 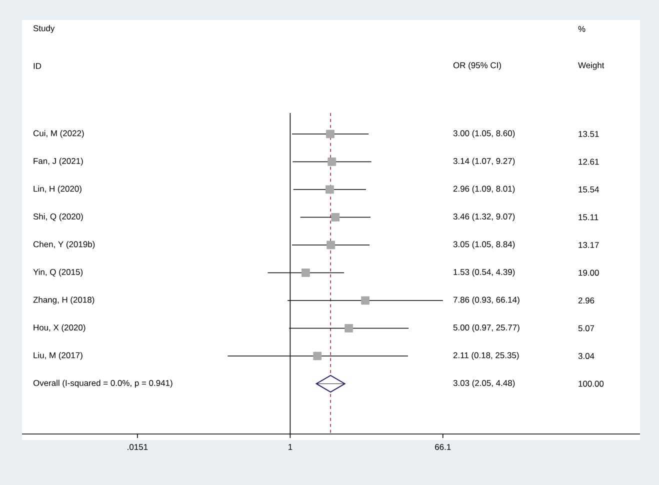 What do you see at coordinates (63, 300) in the screenshot?
I see `y-tick-label: Zhang, H (2018)` at bounding box center [63, 300].